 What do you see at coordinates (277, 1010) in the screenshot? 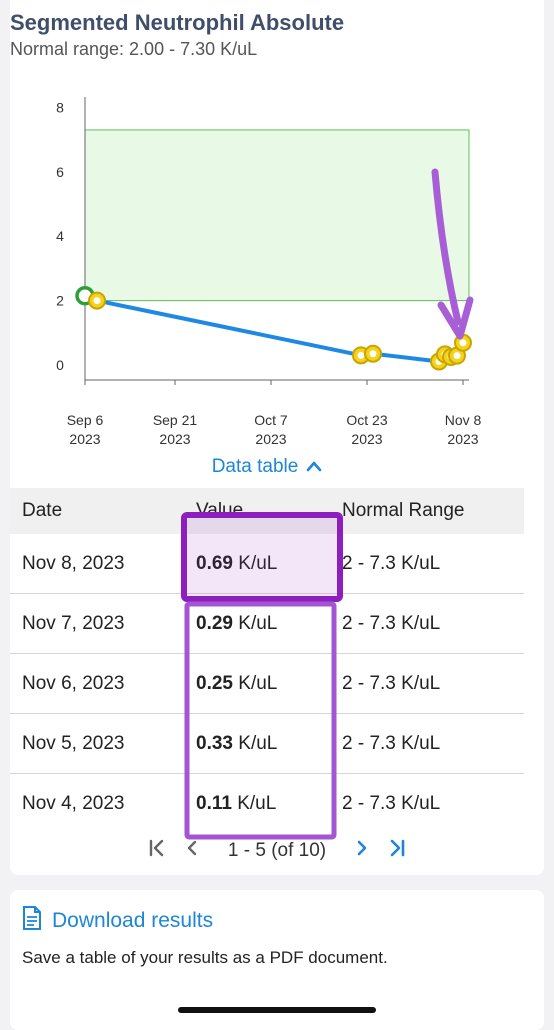
I see `home-indicator` at bounding box center [277, 1010].